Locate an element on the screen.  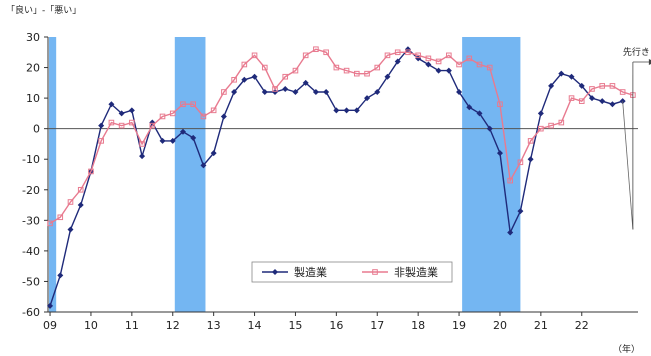
legend: 製造業 非製造業 is located at coordinates (352, 272).